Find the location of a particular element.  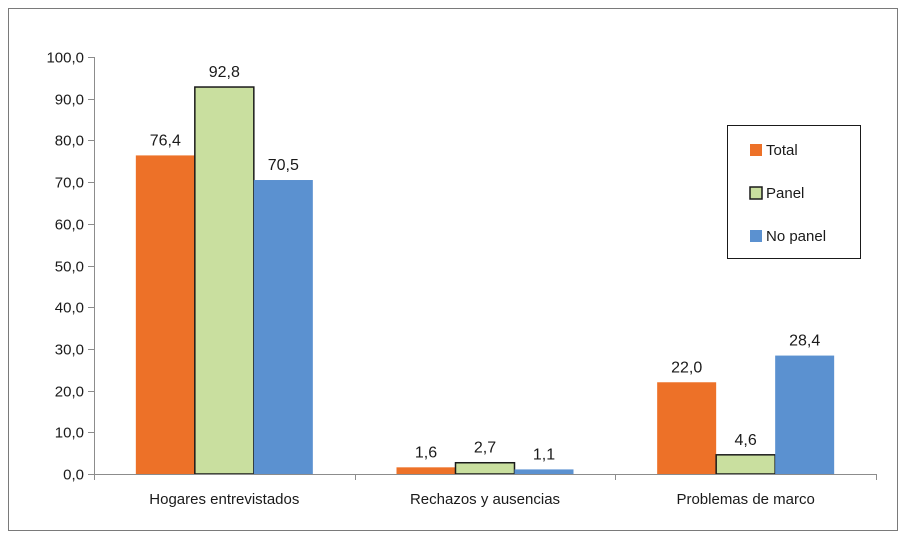

x-category-label: Hogares entrevistados is located at coordinates (224, 499).